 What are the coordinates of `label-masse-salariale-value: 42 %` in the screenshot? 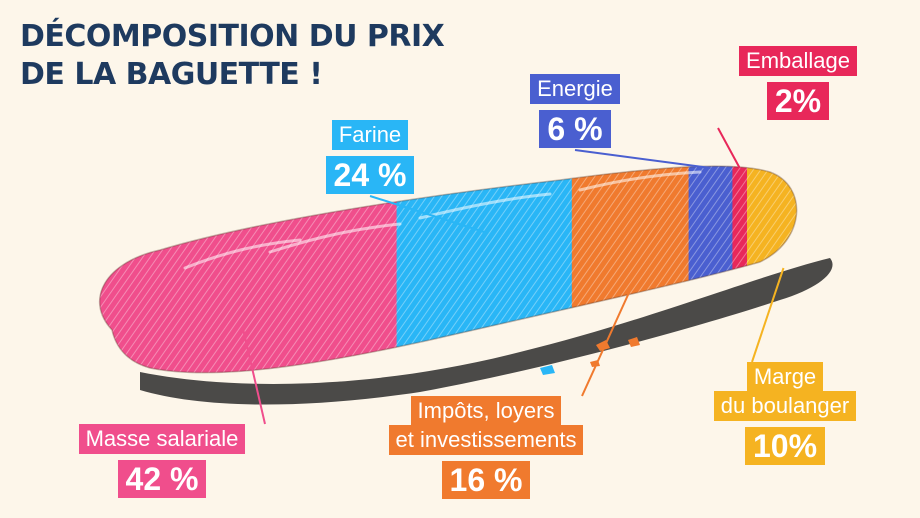 It's located at (162, 479).